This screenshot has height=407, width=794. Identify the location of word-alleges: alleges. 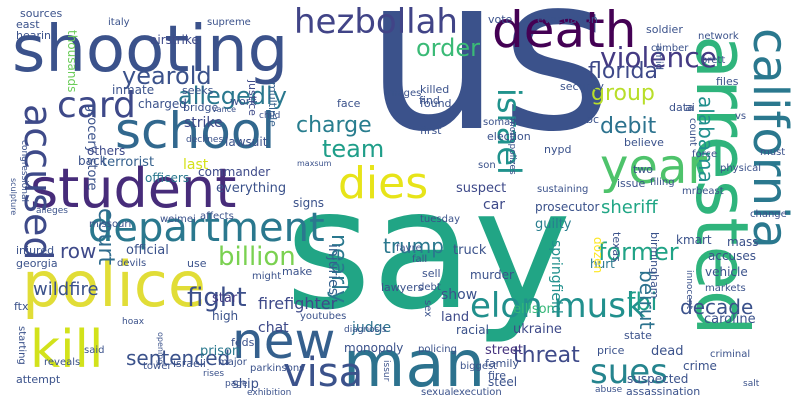
(52, 211).